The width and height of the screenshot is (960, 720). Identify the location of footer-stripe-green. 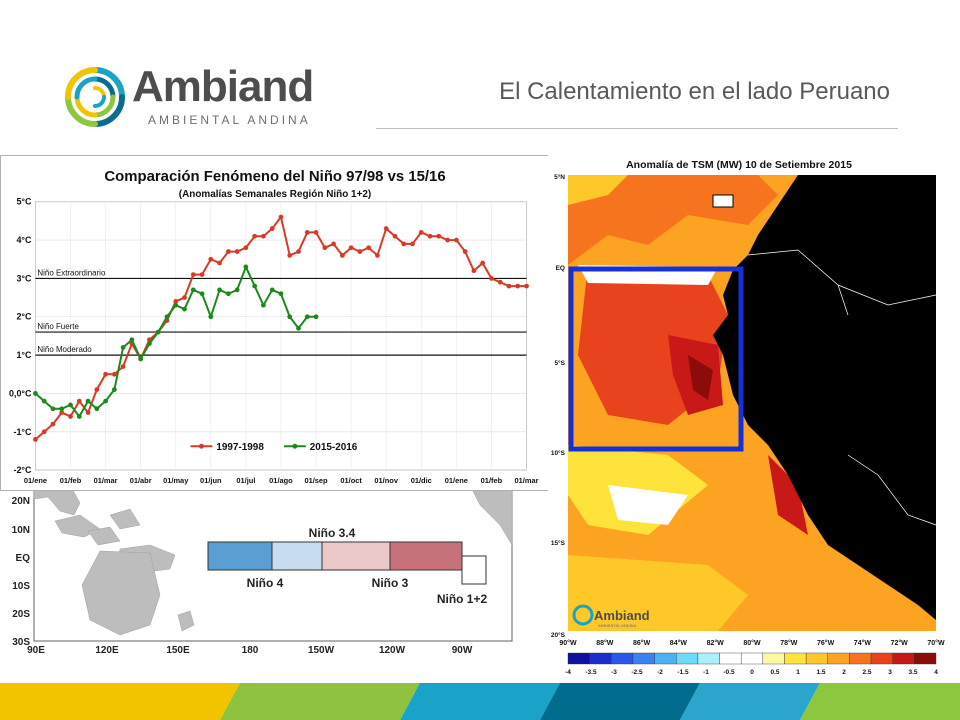
(320, 701).